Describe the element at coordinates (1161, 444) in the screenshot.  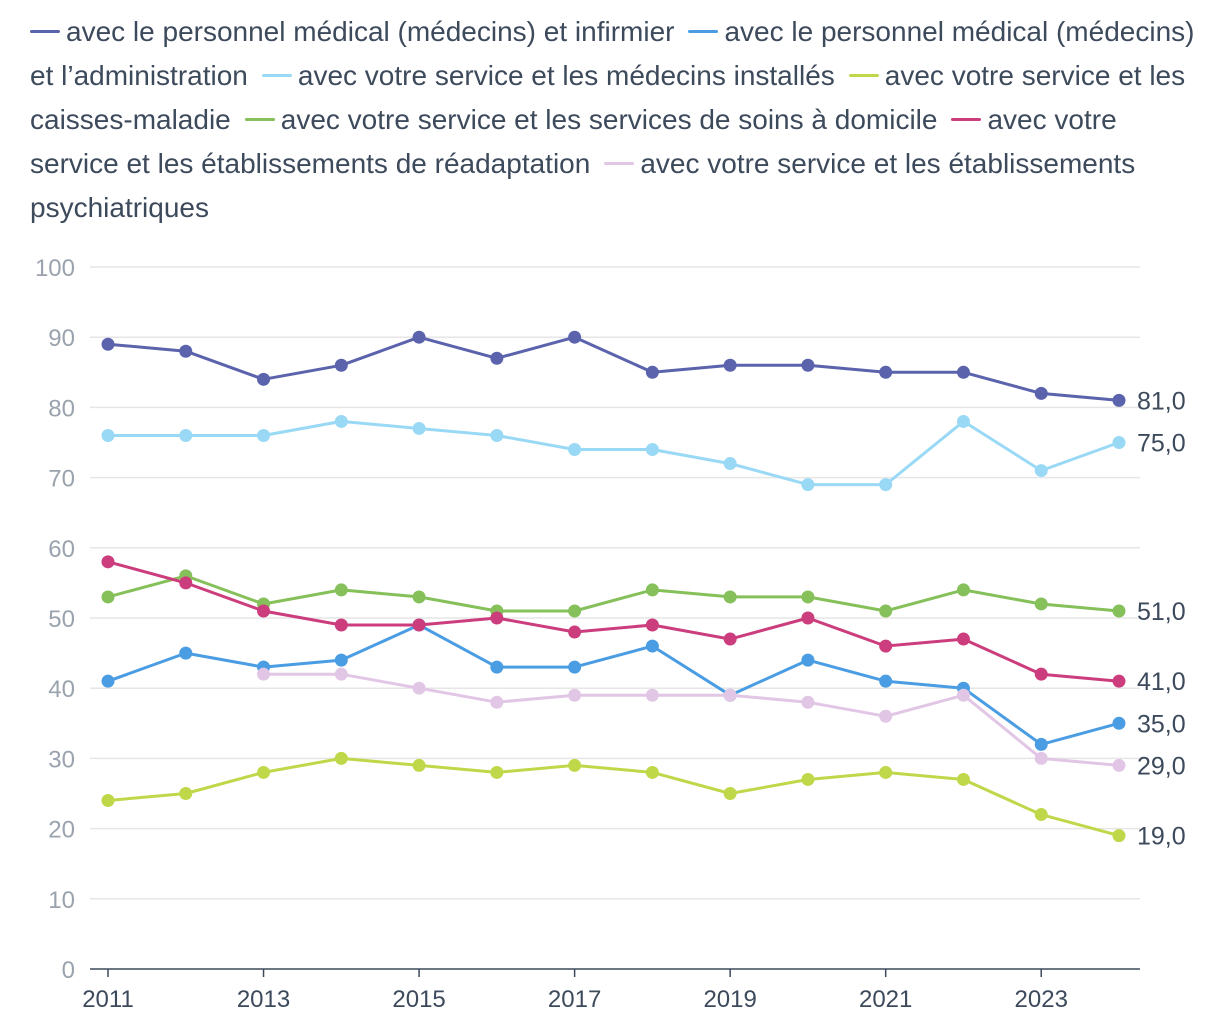
I see `end-value-label: 75,0` at that location.